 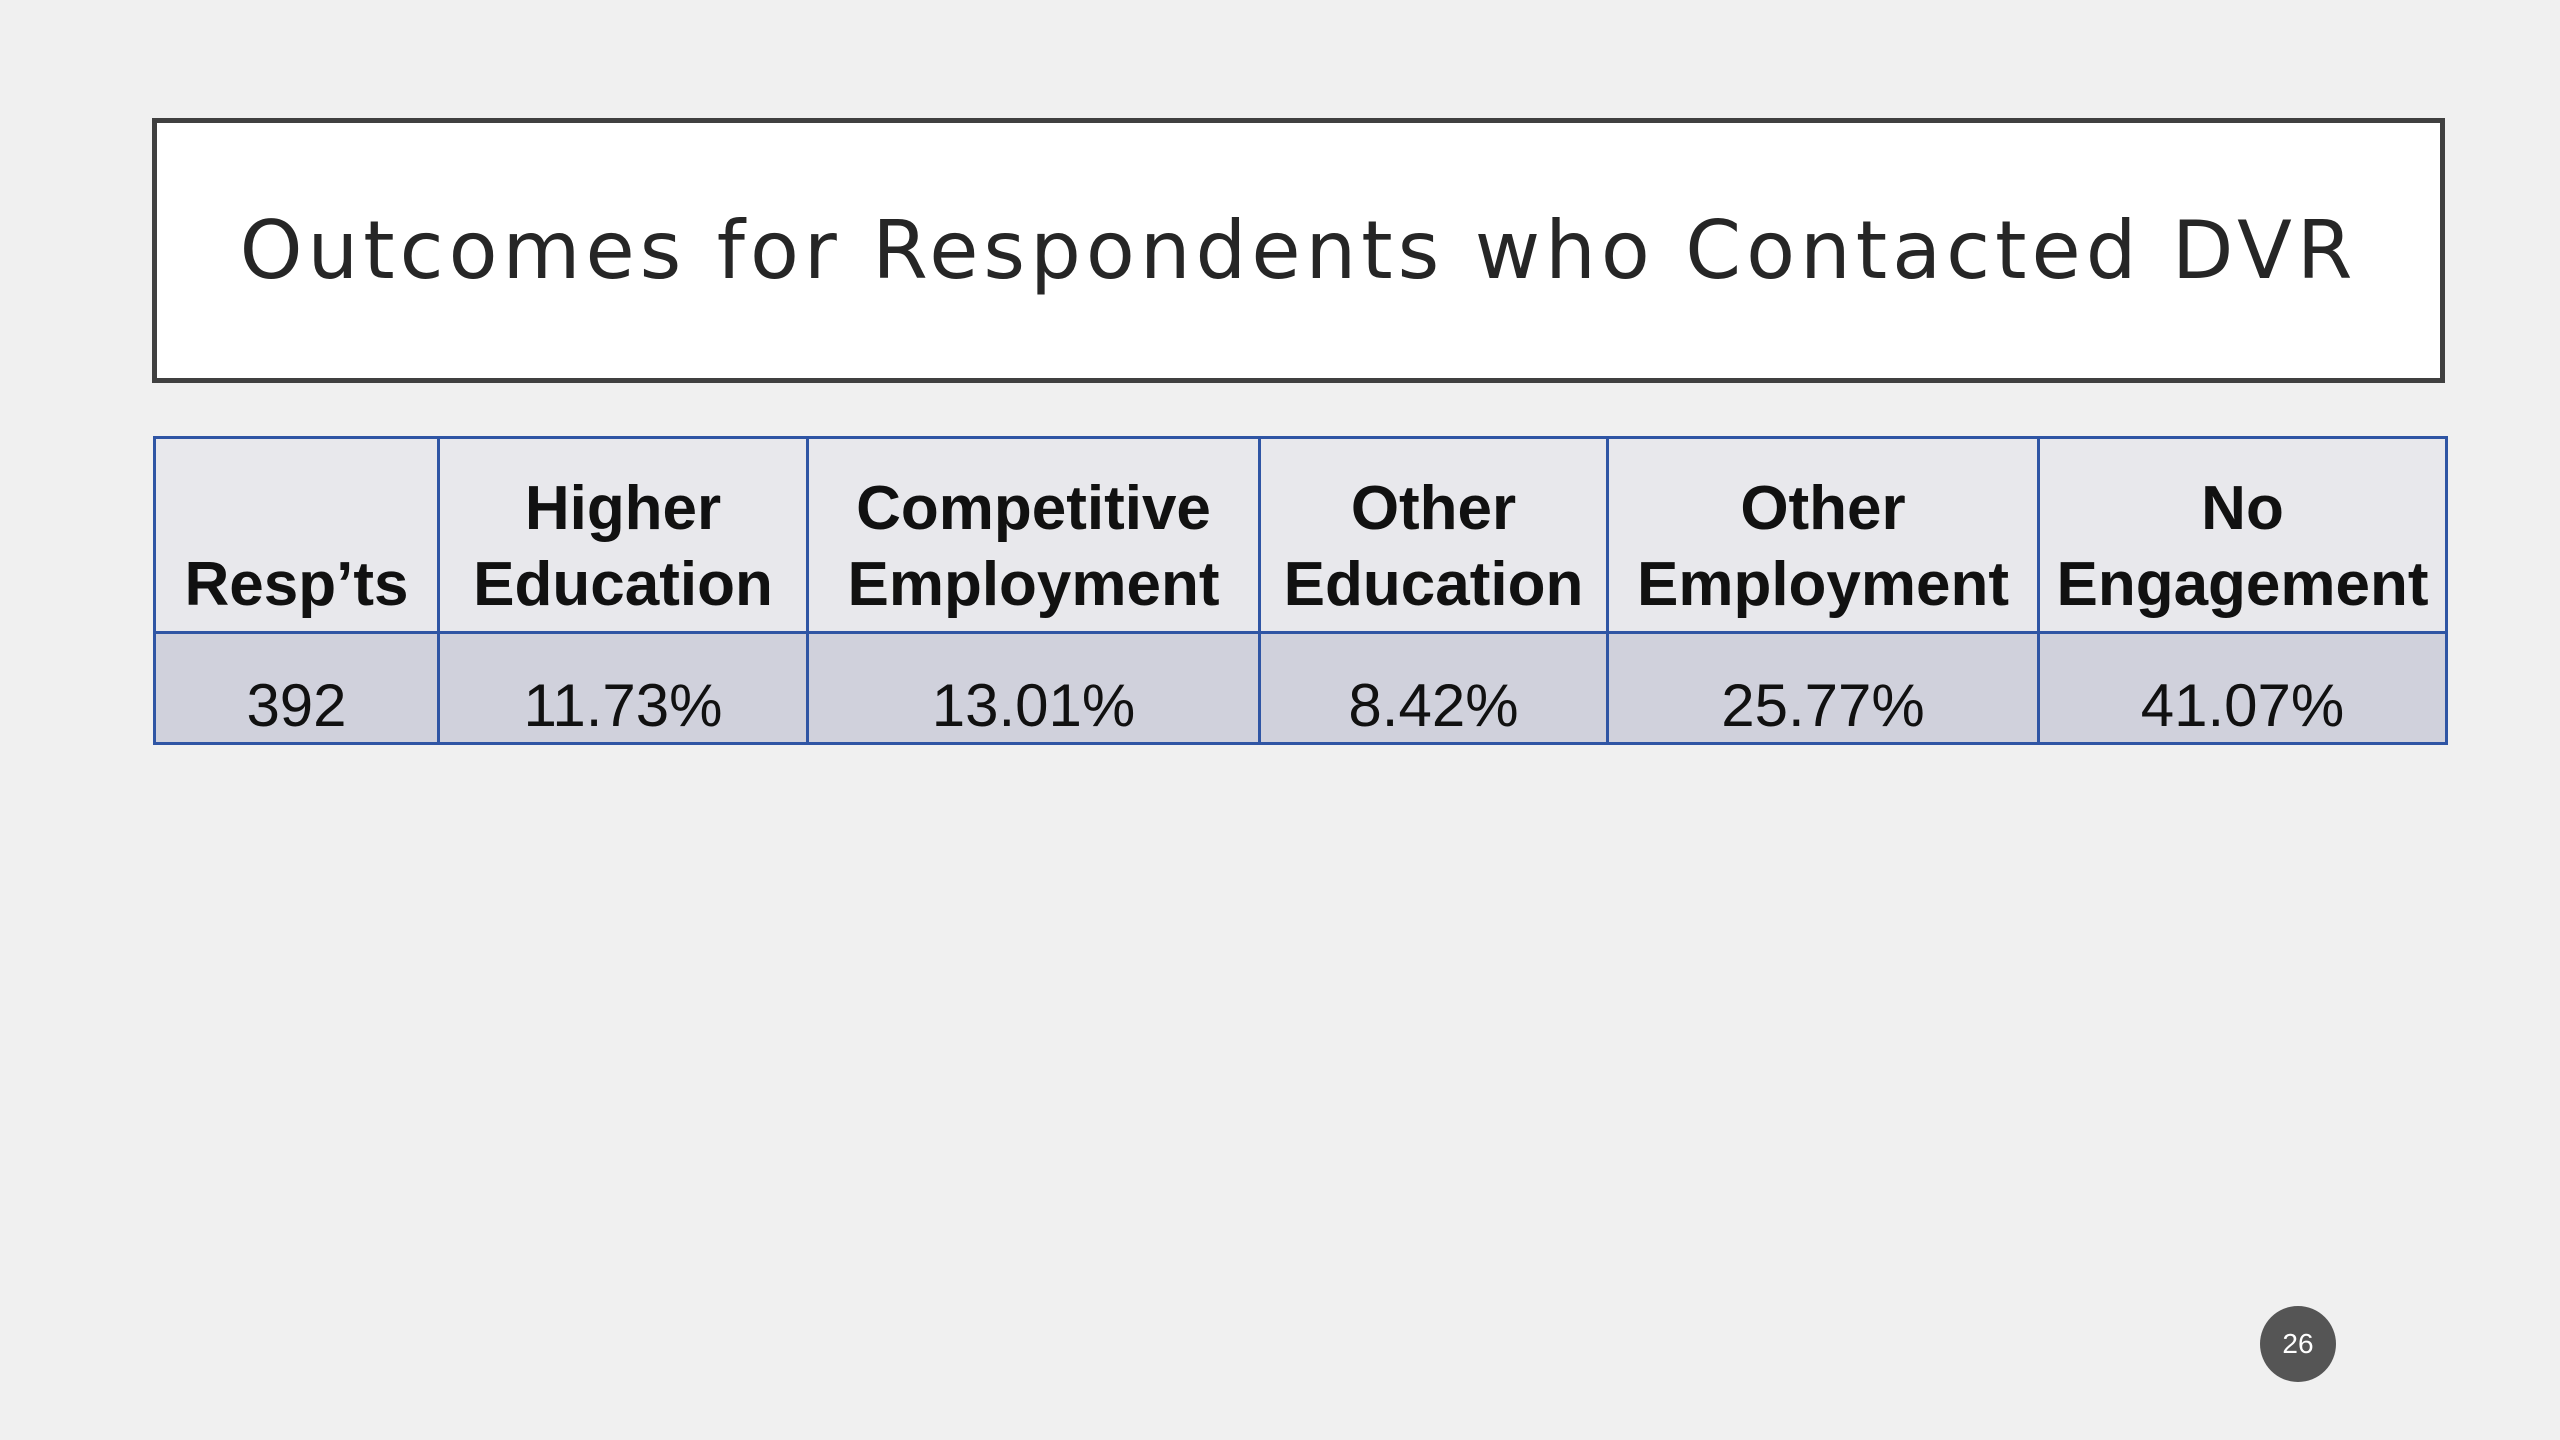 I want to click on table-cell: 392, so click(x=296, y=688).